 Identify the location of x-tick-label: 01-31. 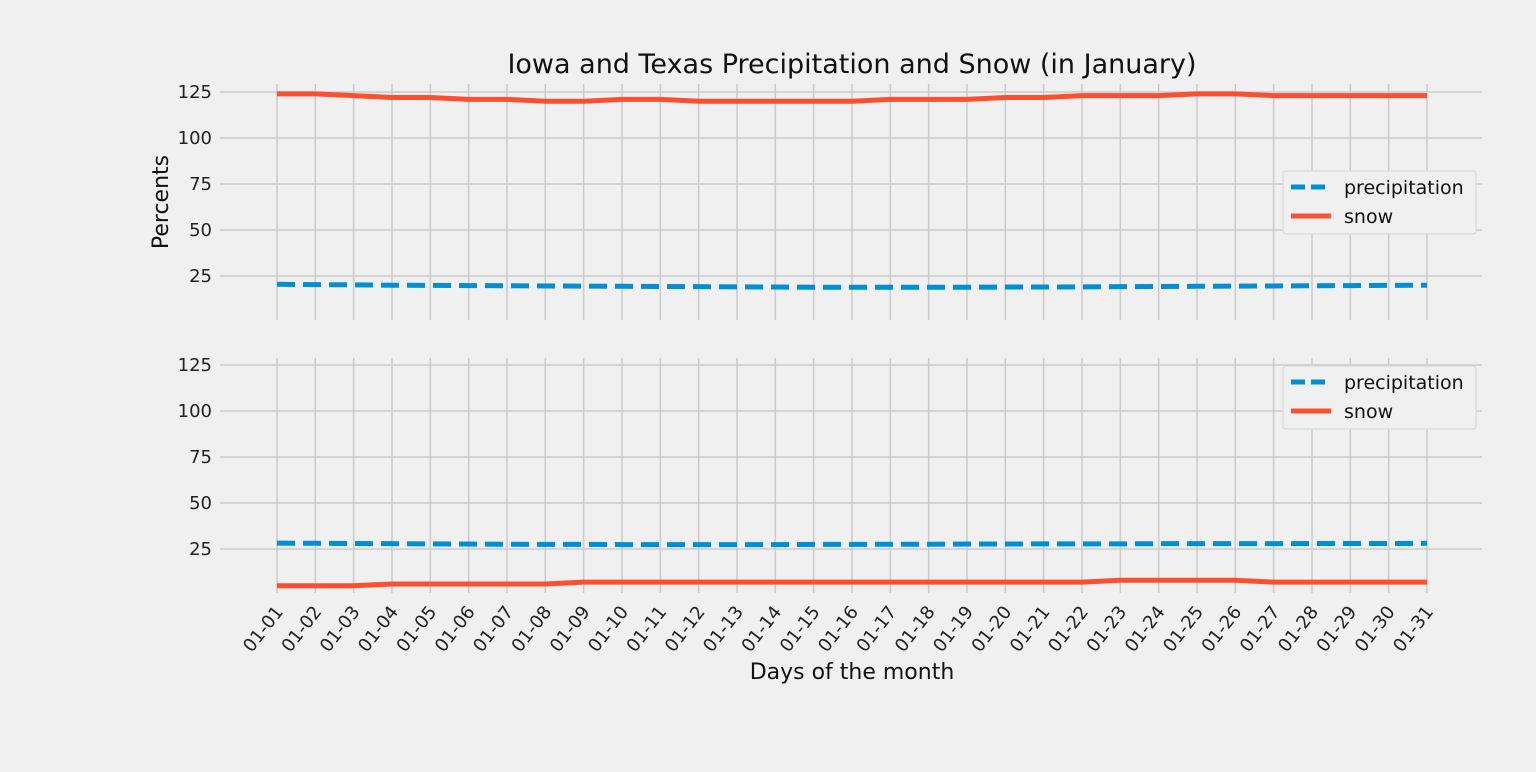
(1413, 629).